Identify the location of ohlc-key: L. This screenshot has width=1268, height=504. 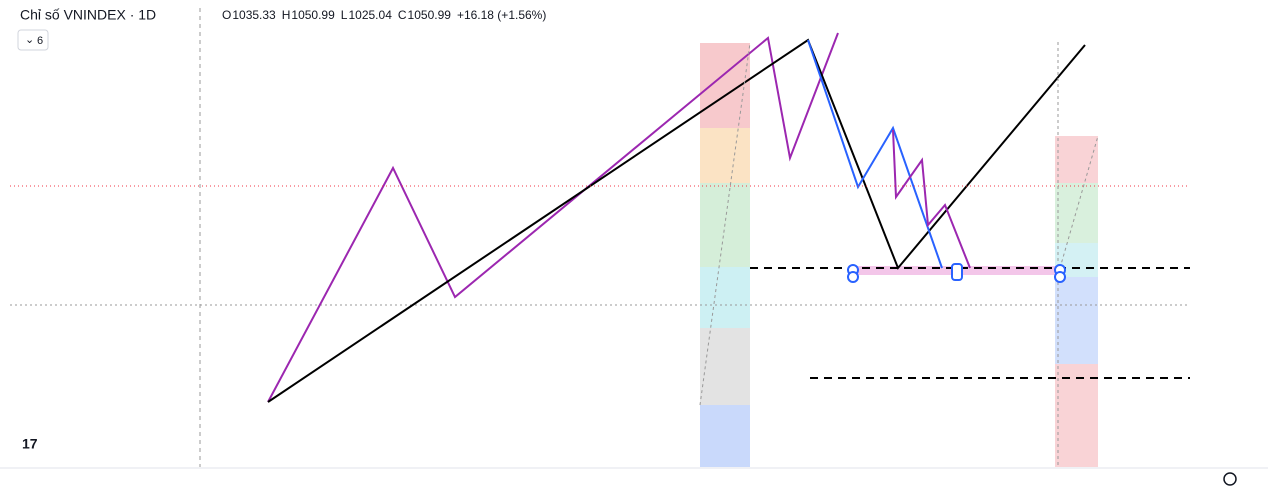
(344, 15).